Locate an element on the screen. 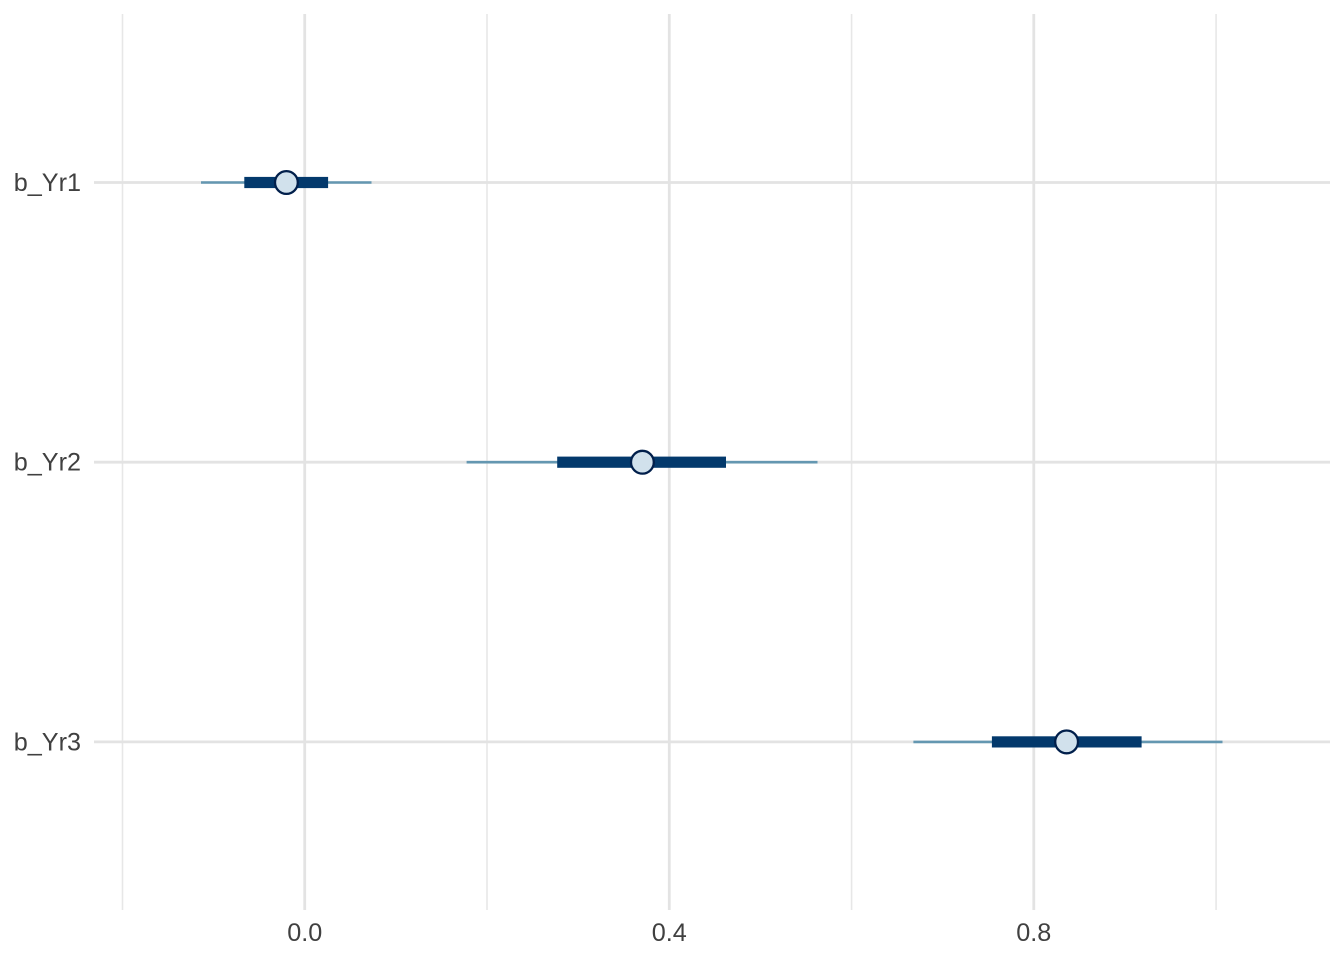  svg-text: 0.8 is located at coordinates (1033, 933).